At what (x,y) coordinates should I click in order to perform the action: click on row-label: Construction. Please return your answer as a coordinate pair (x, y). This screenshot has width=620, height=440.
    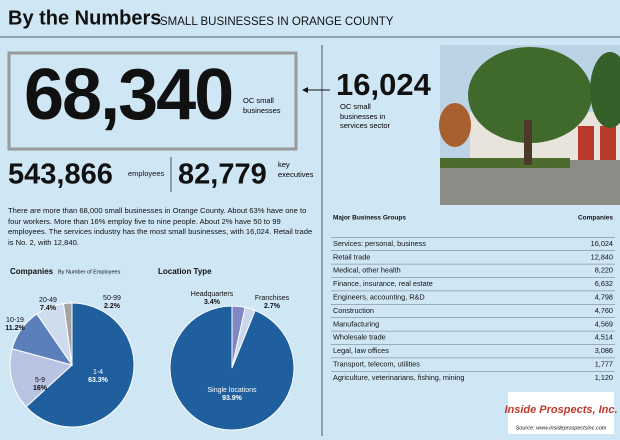
    Looking at the image, I should click on (353, 310).